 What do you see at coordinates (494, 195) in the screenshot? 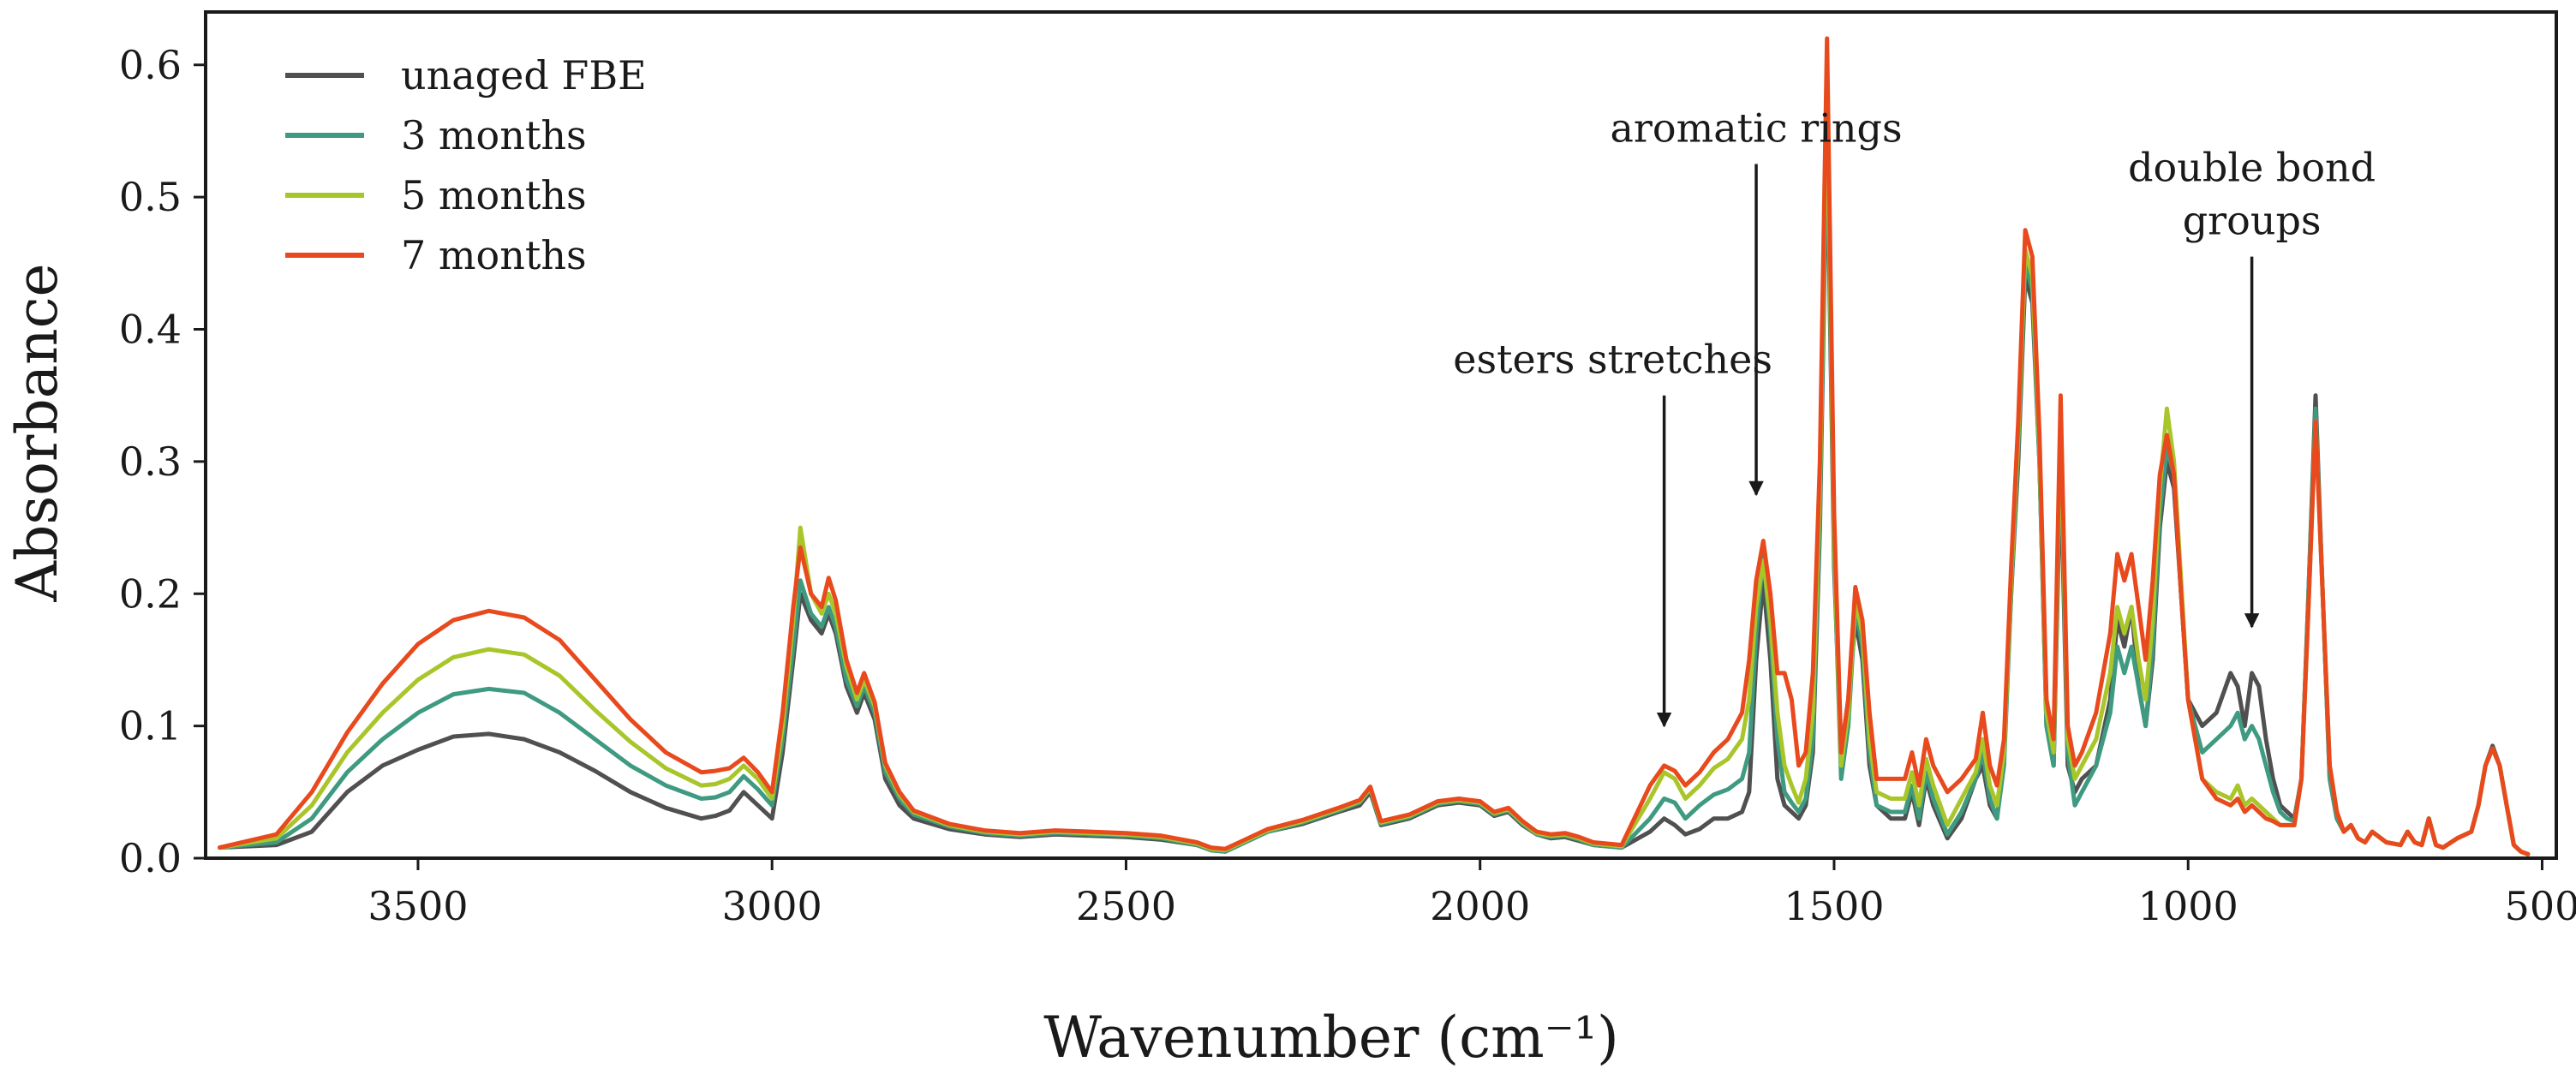
I see `legend-label: 5 months` at bounding box center [494, 195].